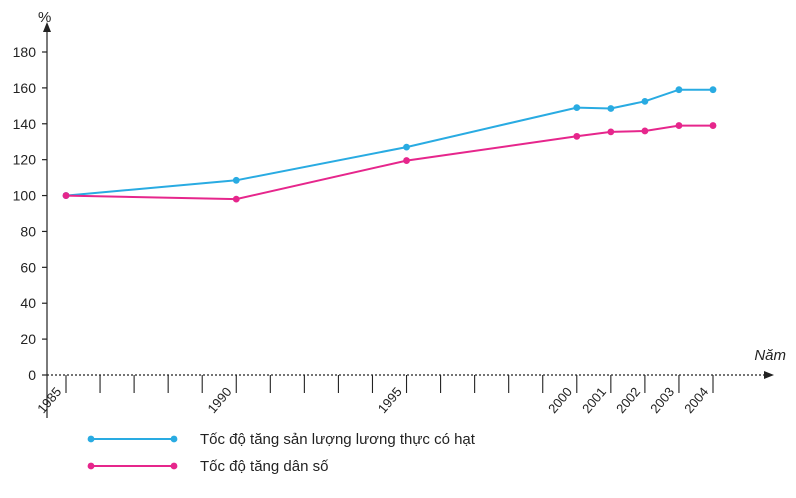 The width and height of the screenshot is (796, 498). Describe the element at coordinates (28, 231) in the screenshot. I see `y-tick-label: 80` at that location.